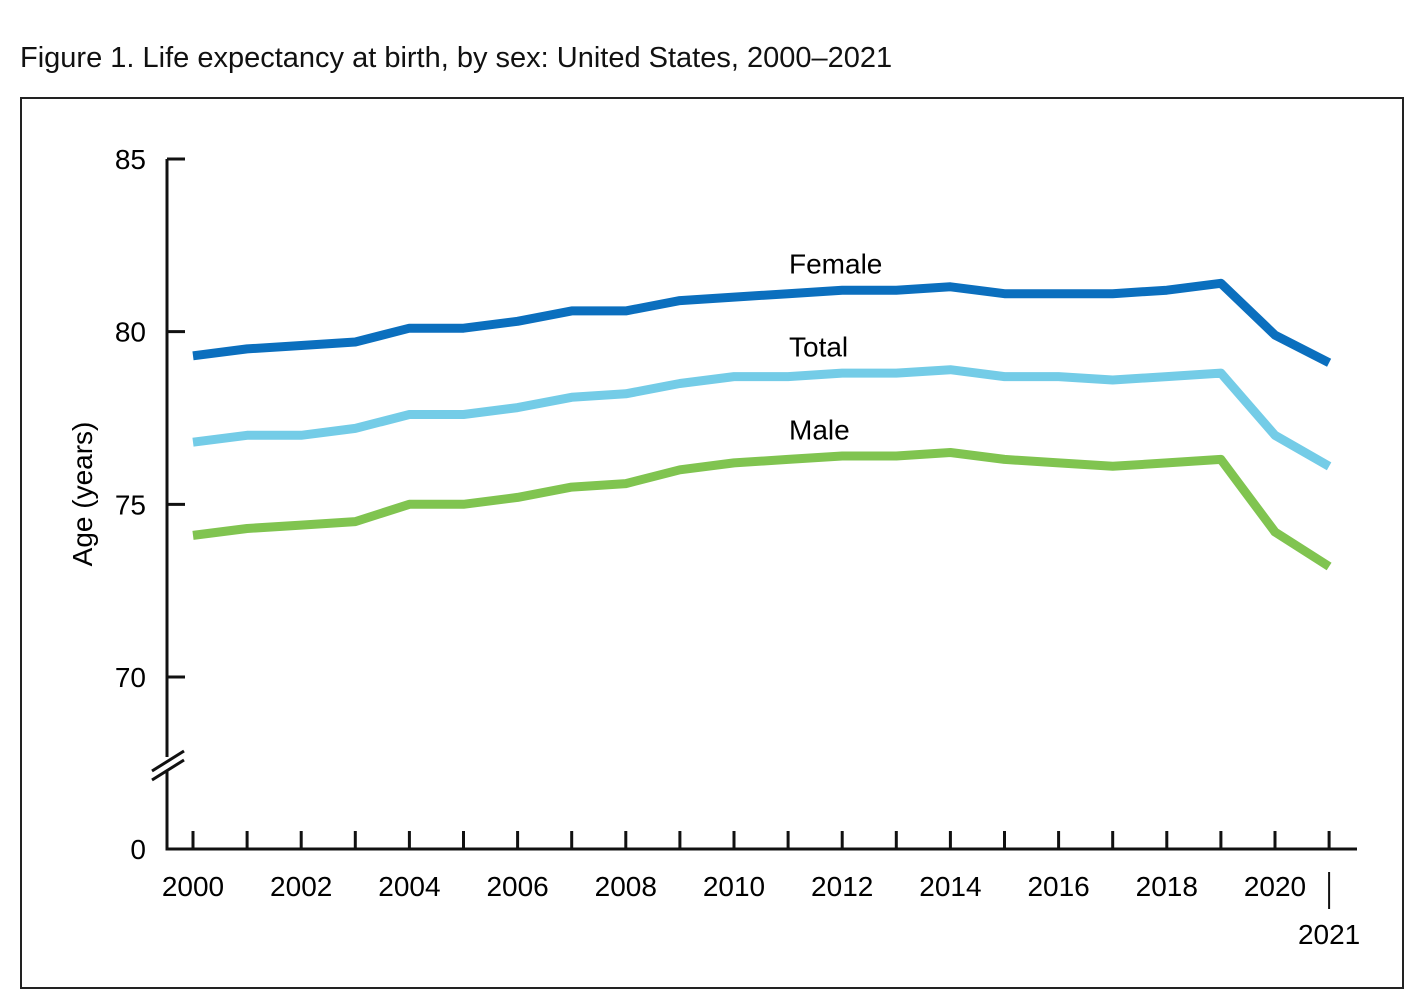 This screenshot has height=1006, width=1428. I want to click on y-tick-label: 80, so click(130, 332).